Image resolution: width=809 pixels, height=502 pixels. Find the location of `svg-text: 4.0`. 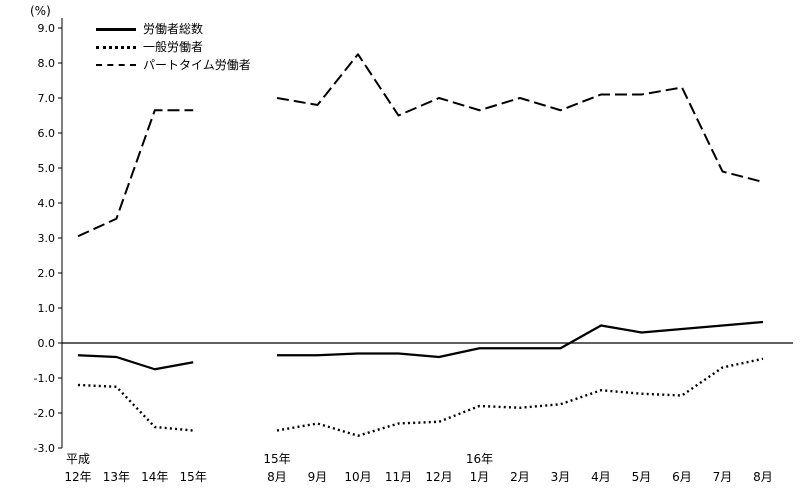

svg-text: 4.0 is located at coordinates (47, 203).